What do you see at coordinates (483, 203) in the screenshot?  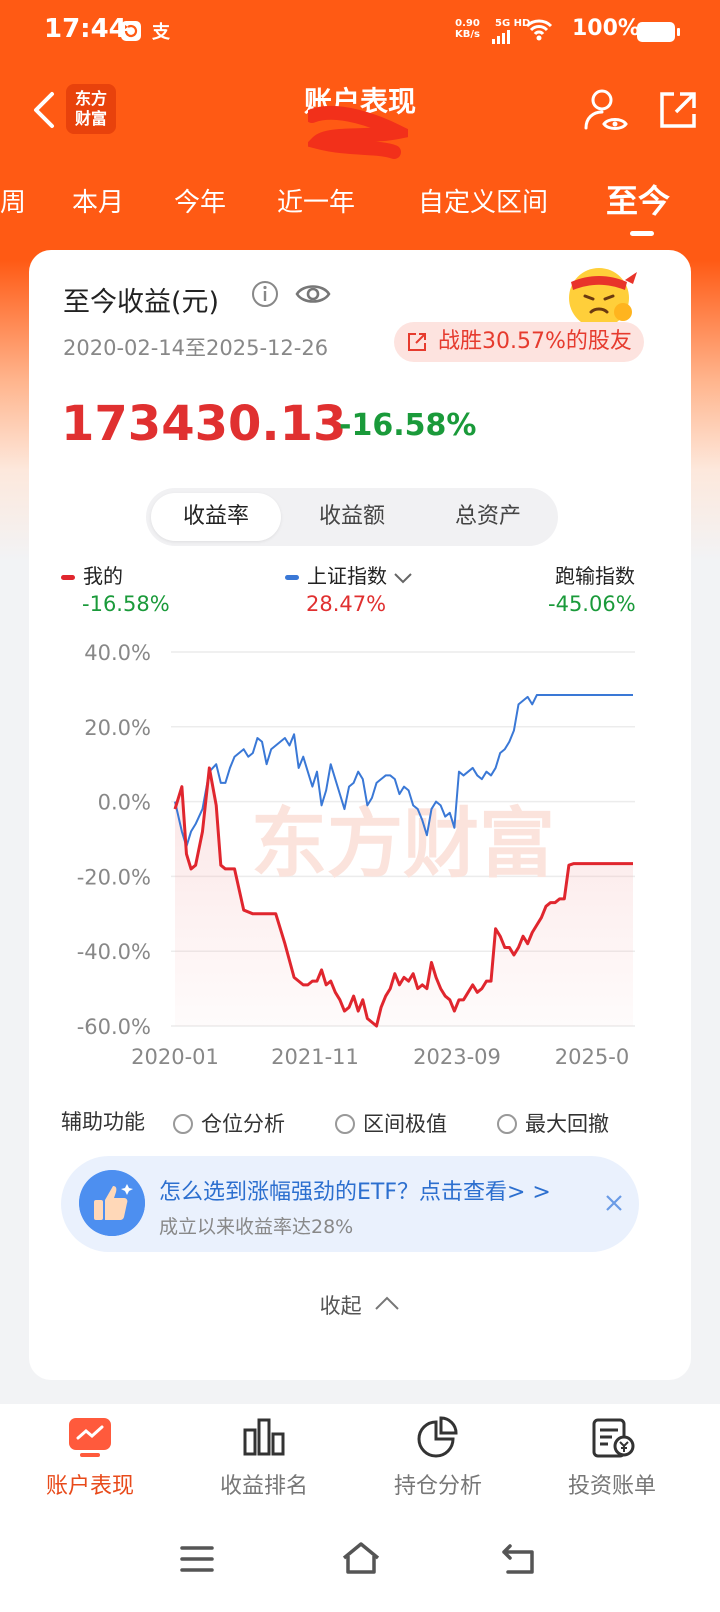 I see `tab-custom-range: 自定义区间` at bounding box center [483, 203].